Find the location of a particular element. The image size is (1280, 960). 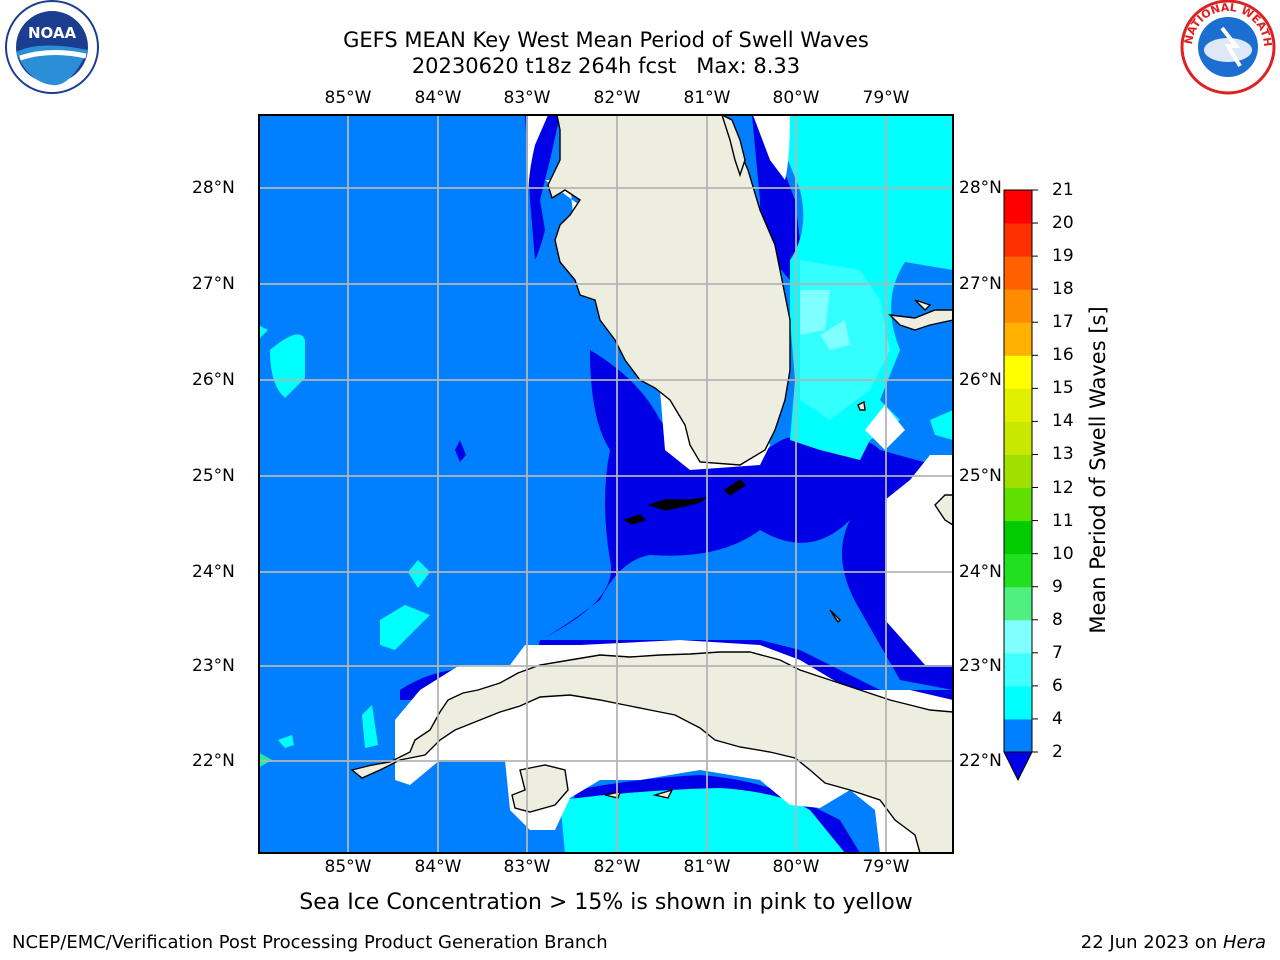

nws-logo-text: NATIONAL WEATHER SERVICE is located at coordinates (637, 23).